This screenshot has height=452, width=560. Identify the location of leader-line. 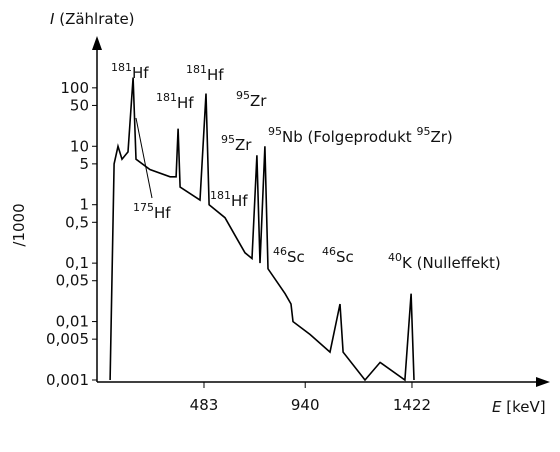
(144, 158).